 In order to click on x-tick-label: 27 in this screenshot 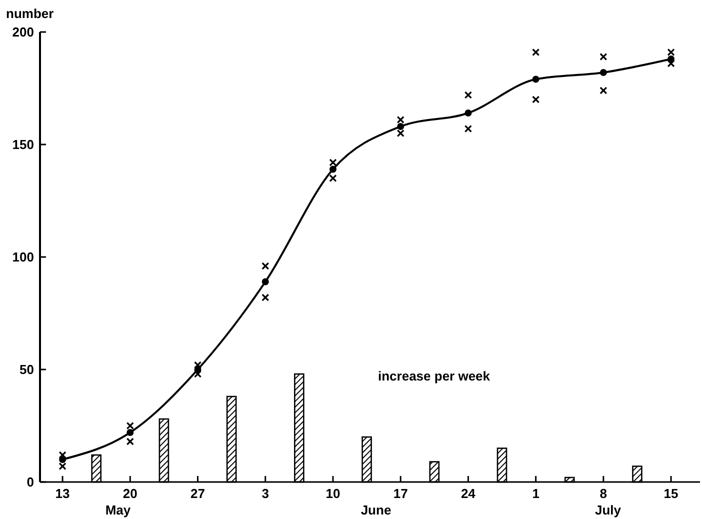, I will do `click(197, 493)`.